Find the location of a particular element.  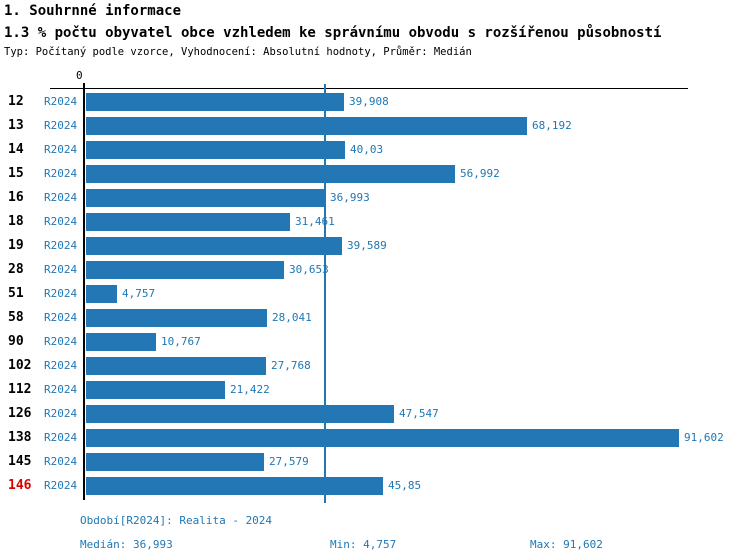

bar-value-label: 30,653 is located at coordinates (309, 269).